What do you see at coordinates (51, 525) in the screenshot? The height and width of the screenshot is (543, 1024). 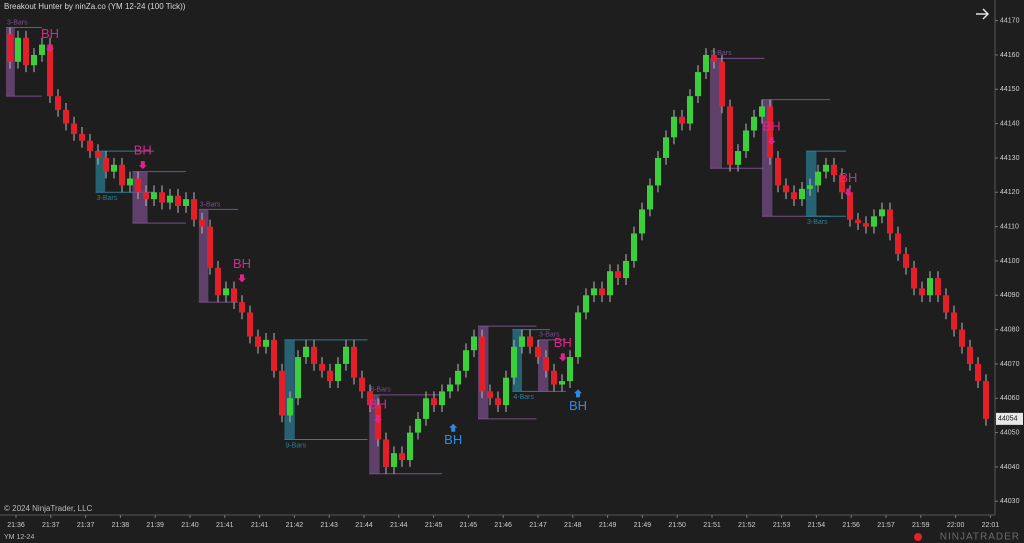 I see `x-tick-label: 21:37` at bounding box center [51, 525].